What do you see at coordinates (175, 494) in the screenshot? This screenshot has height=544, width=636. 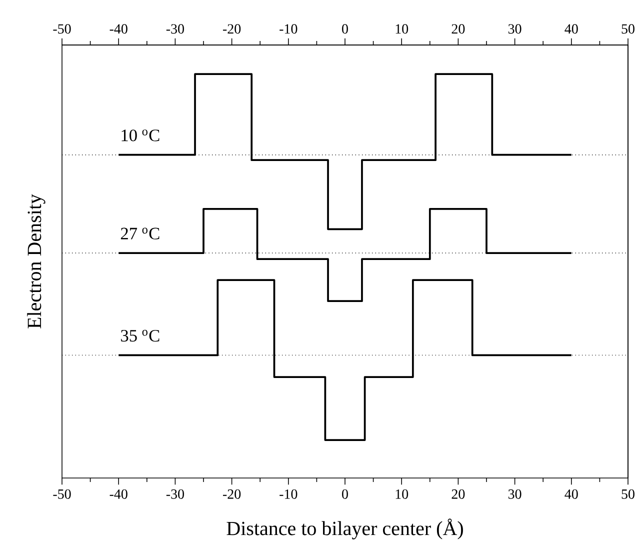 I see `x-tick-label: -30` at bounding box center [175, 494].